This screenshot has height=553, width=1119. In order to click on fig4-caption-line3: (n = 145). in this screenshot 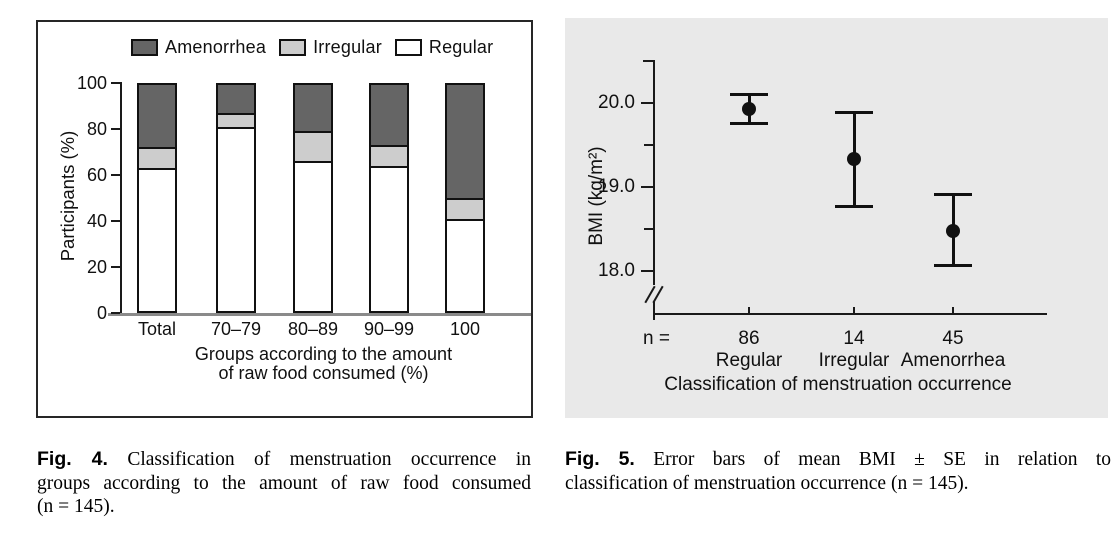, I will do `click(76, 506)`.